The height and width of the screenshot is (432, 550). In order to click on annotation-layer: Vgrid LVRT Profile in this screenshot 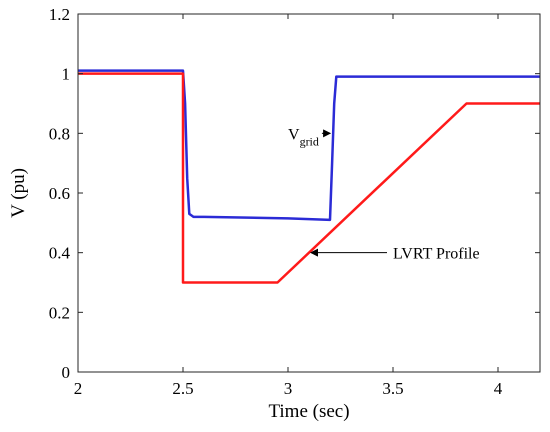, I will do `click(384, 194)`.